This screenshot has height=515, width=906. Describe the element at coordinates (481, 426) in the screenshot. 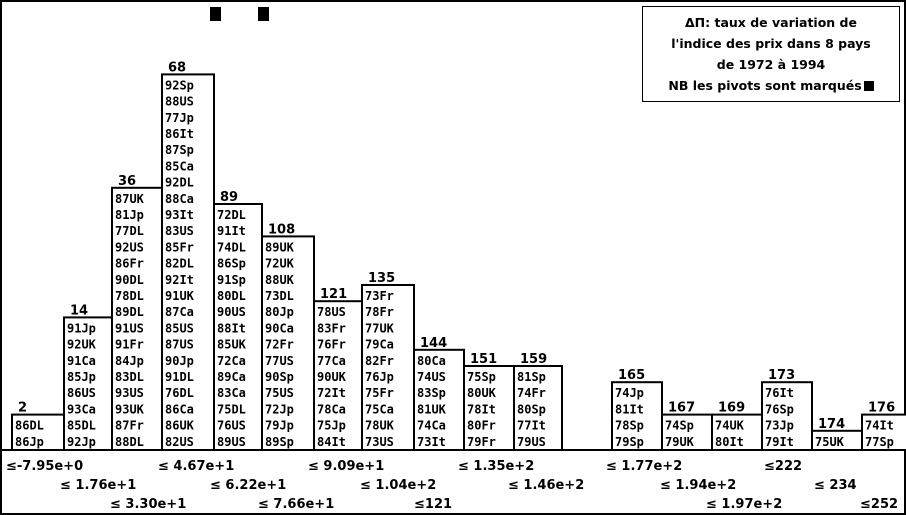

I see `bar-item-label: 80Fr` at that location.